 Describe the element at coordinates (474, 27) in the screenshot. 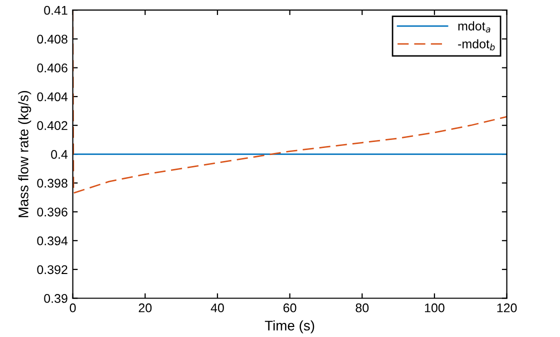

I see `legend-label: mdot$_{a}$` at that location.